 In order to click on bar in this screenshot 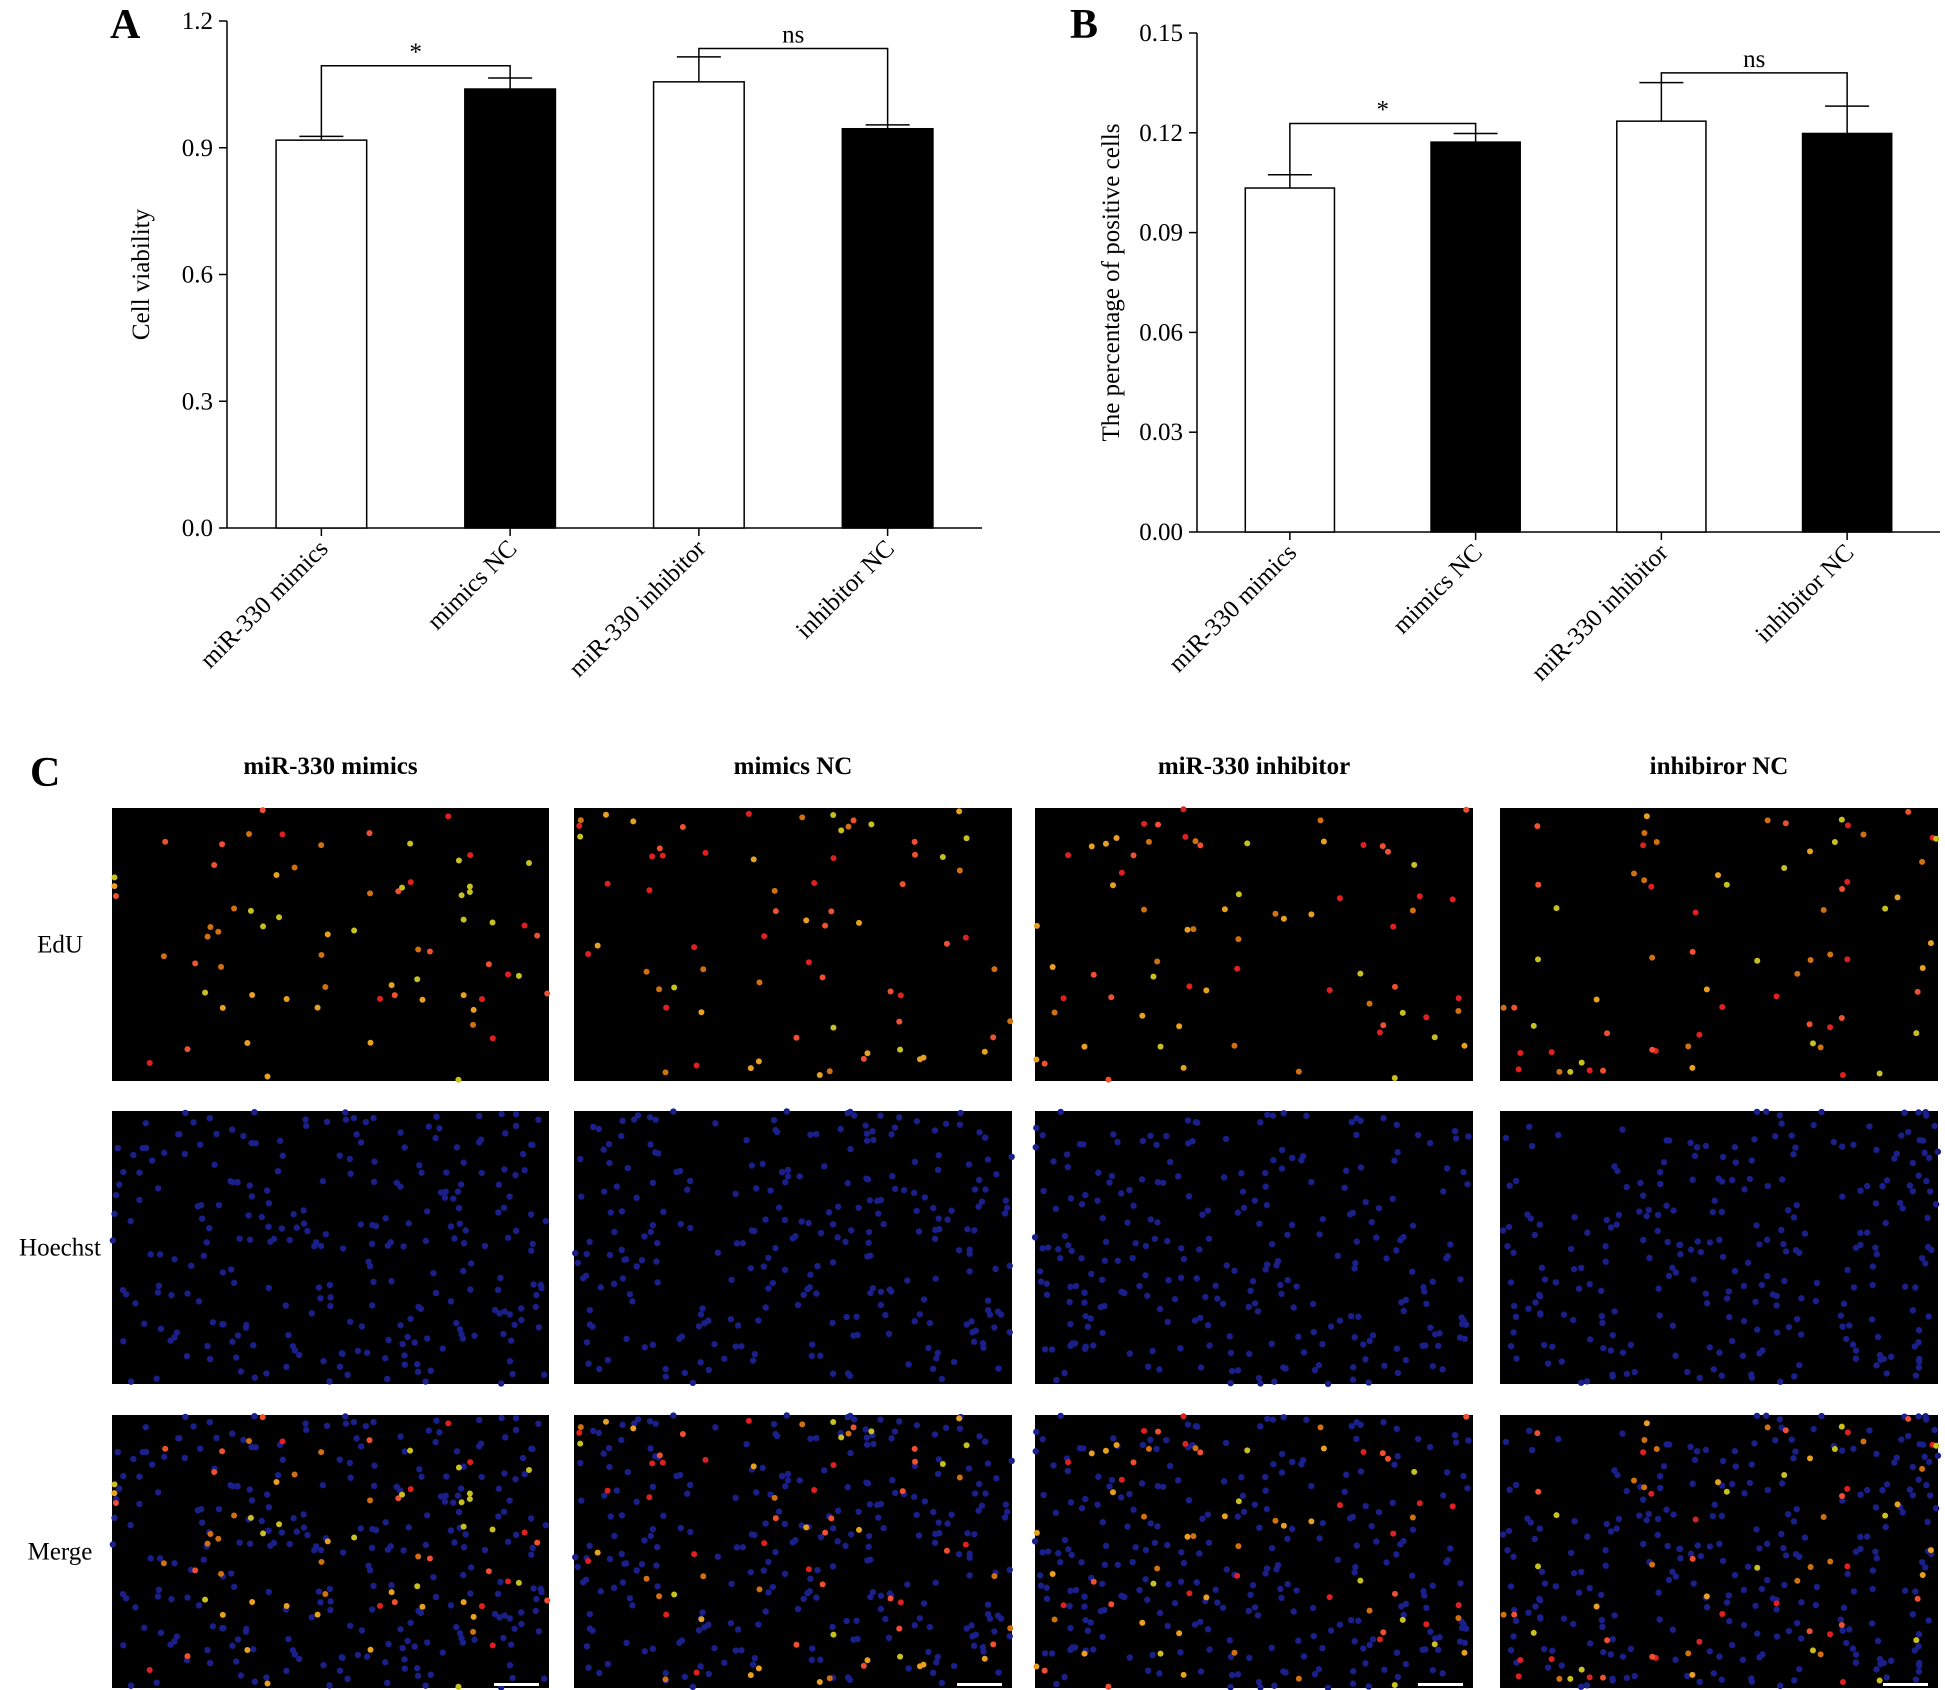, I will do `click(887, 328)`.